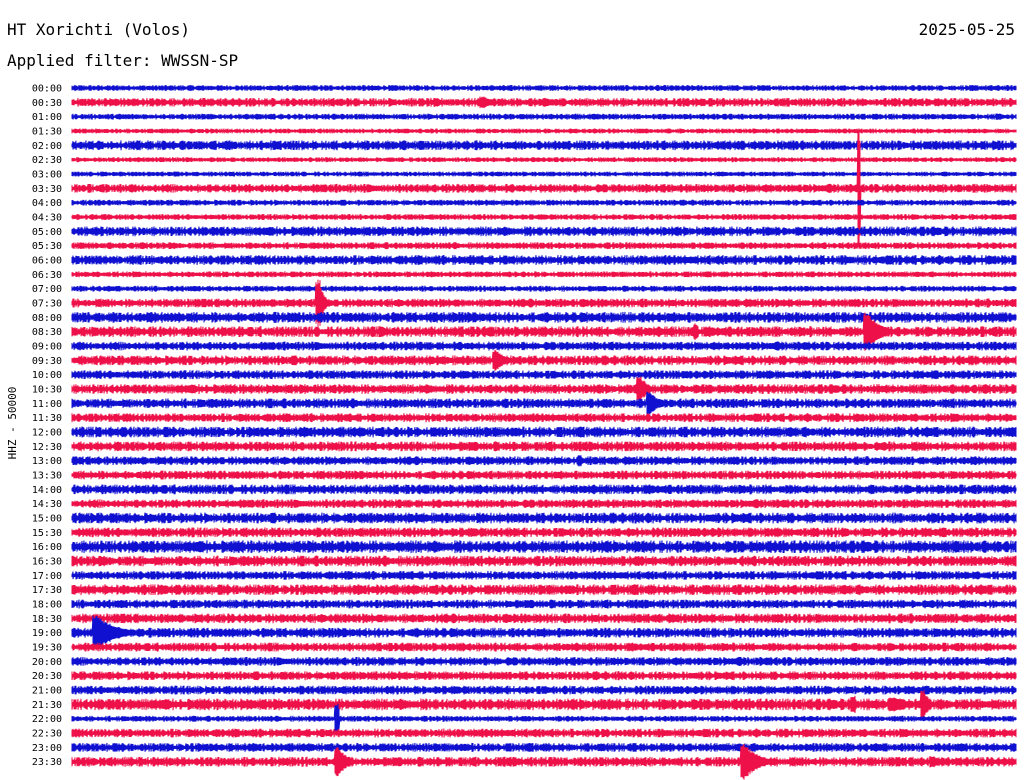 The image size is (1024, 780). Describe the element at coordinates (47, 103) in the screenshot. I see `time-tick-label: 00:30` at that location.